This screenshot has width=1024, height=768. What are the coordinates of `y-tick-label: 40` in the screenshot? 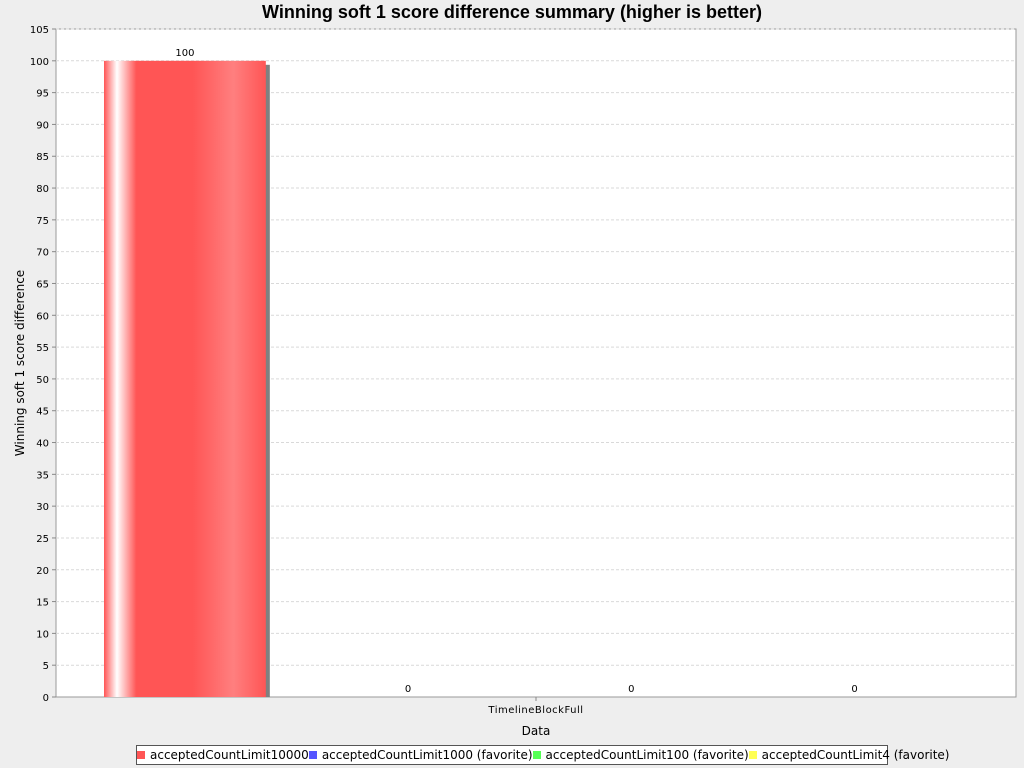 It's located at (42, 444).